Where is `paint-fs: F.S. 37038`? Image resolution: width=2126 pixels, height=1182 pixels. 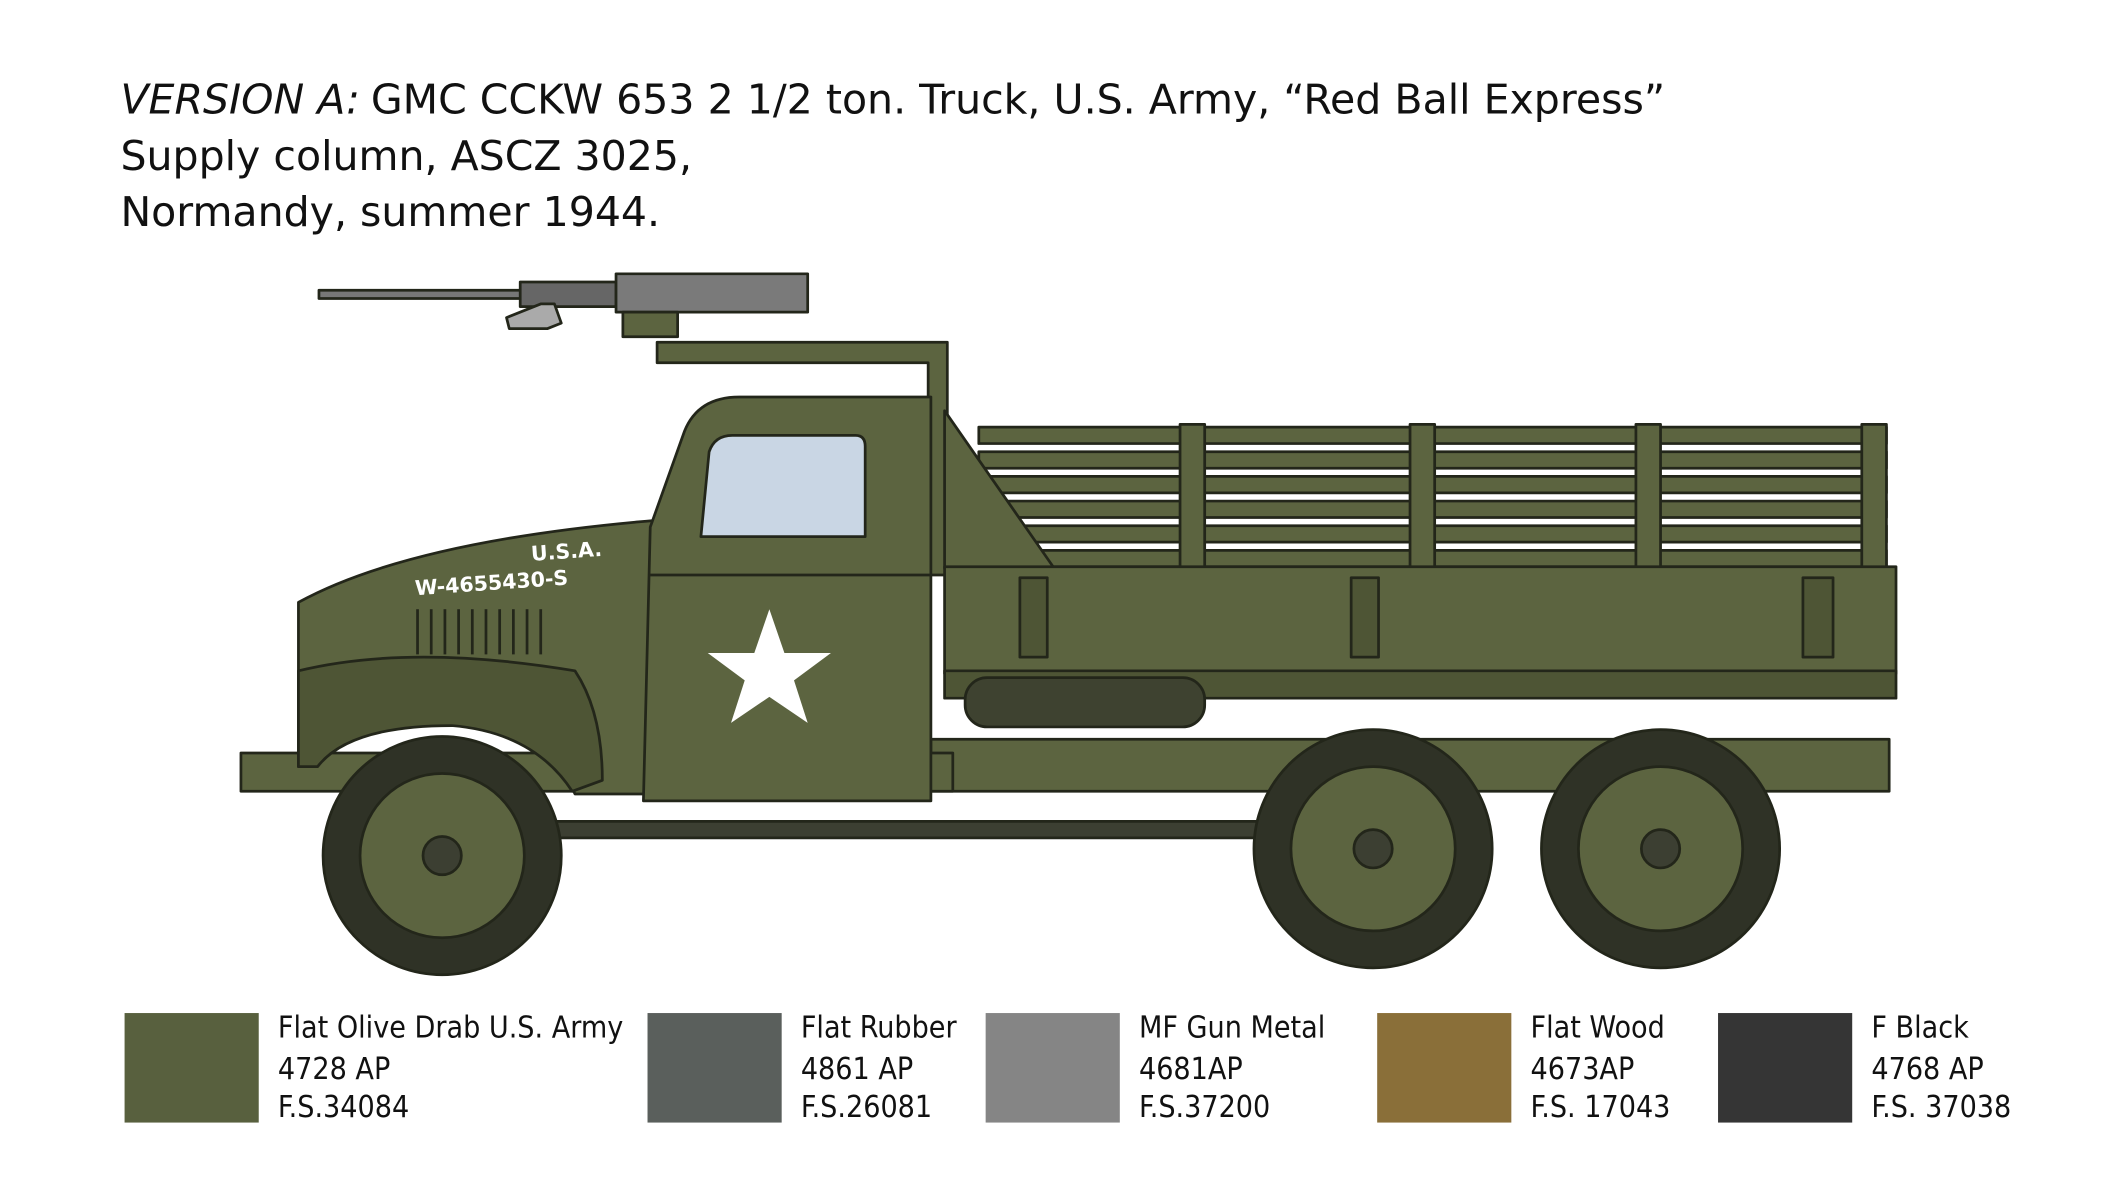 paint-fs: F.S. 37038 is located at coordinates (1941, 1107).